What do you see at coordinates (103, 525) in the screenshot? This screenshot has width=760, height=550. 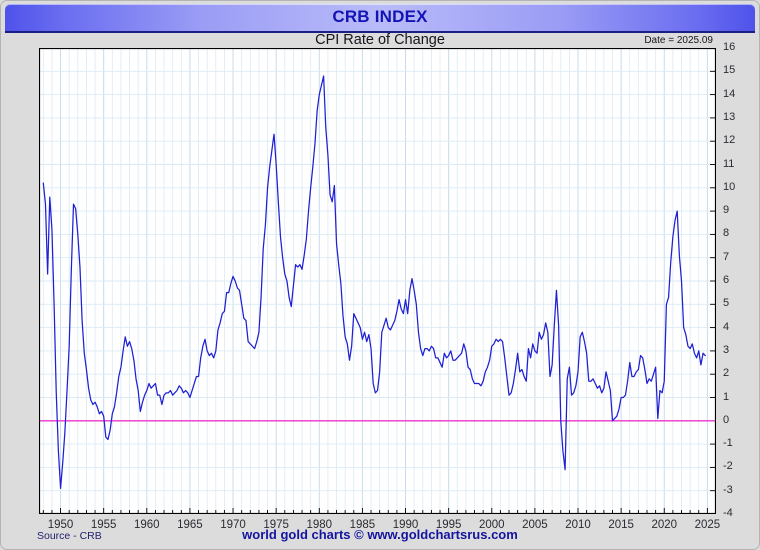 I see `x-axis-tick-label: 1955` at bounding box center [103, 525].